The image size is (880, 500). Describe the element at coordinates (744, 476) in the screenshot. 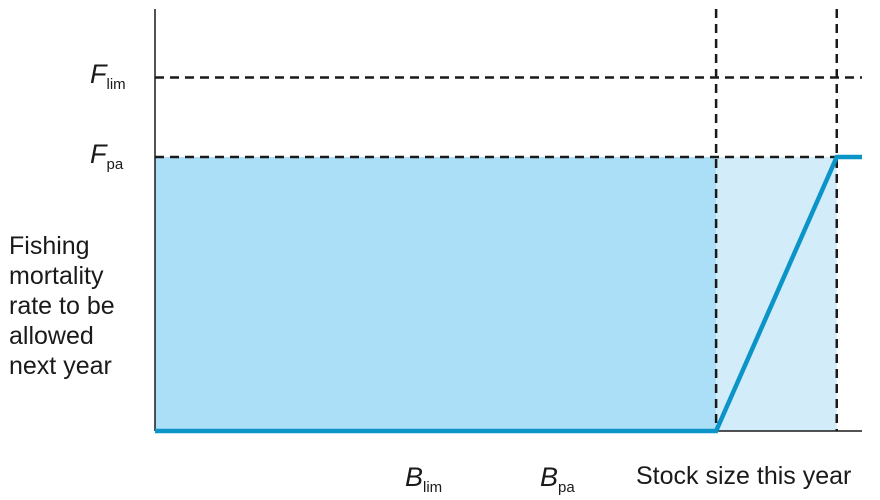

I see `x-axis-label: Stock size this year` at that location.